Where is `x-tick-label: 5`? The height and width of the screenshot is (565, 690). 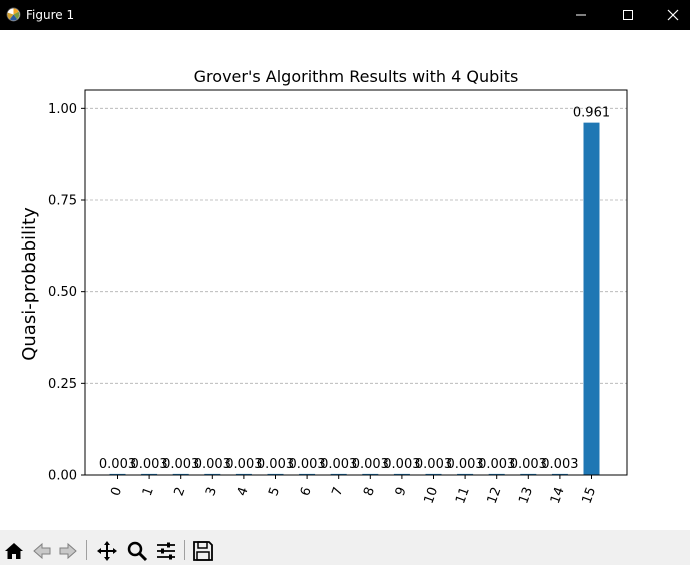 x-tick-label: 5 is located at coordinates (274, 491).